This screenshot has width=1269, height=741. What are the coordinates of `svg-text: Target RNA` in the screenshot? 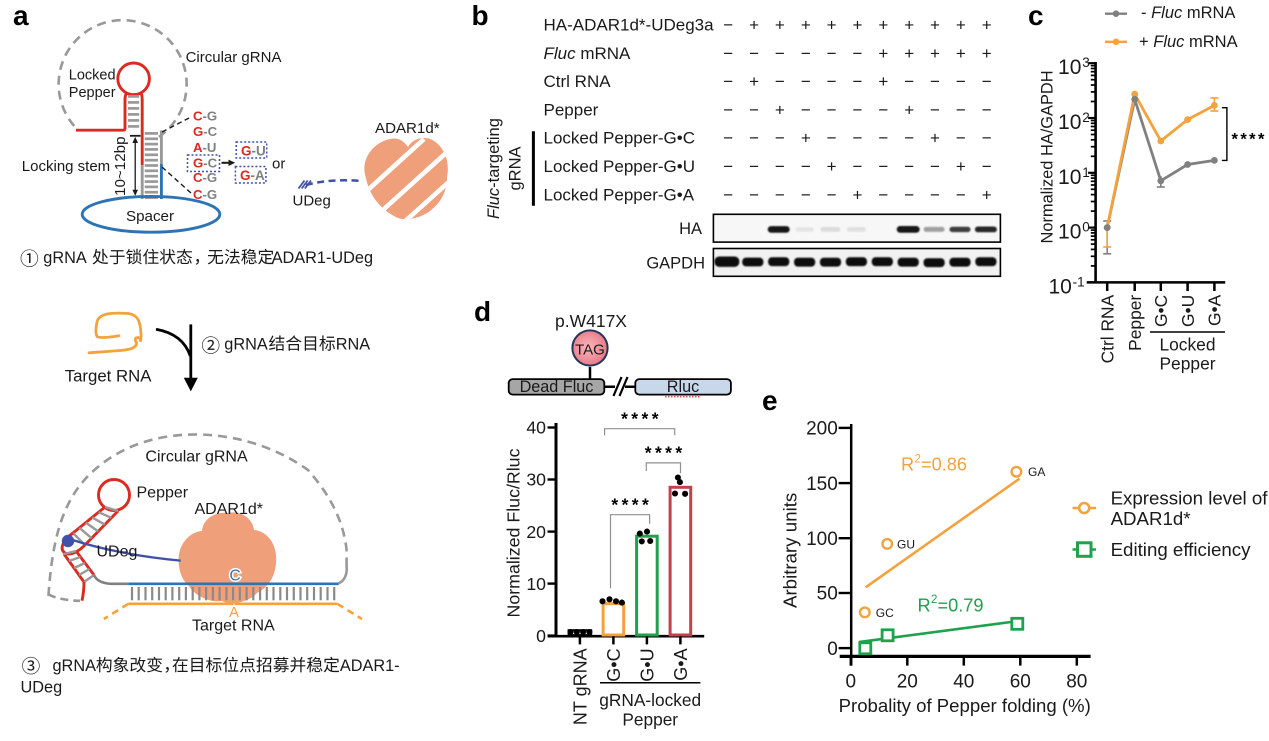 It's located at (109, 375).